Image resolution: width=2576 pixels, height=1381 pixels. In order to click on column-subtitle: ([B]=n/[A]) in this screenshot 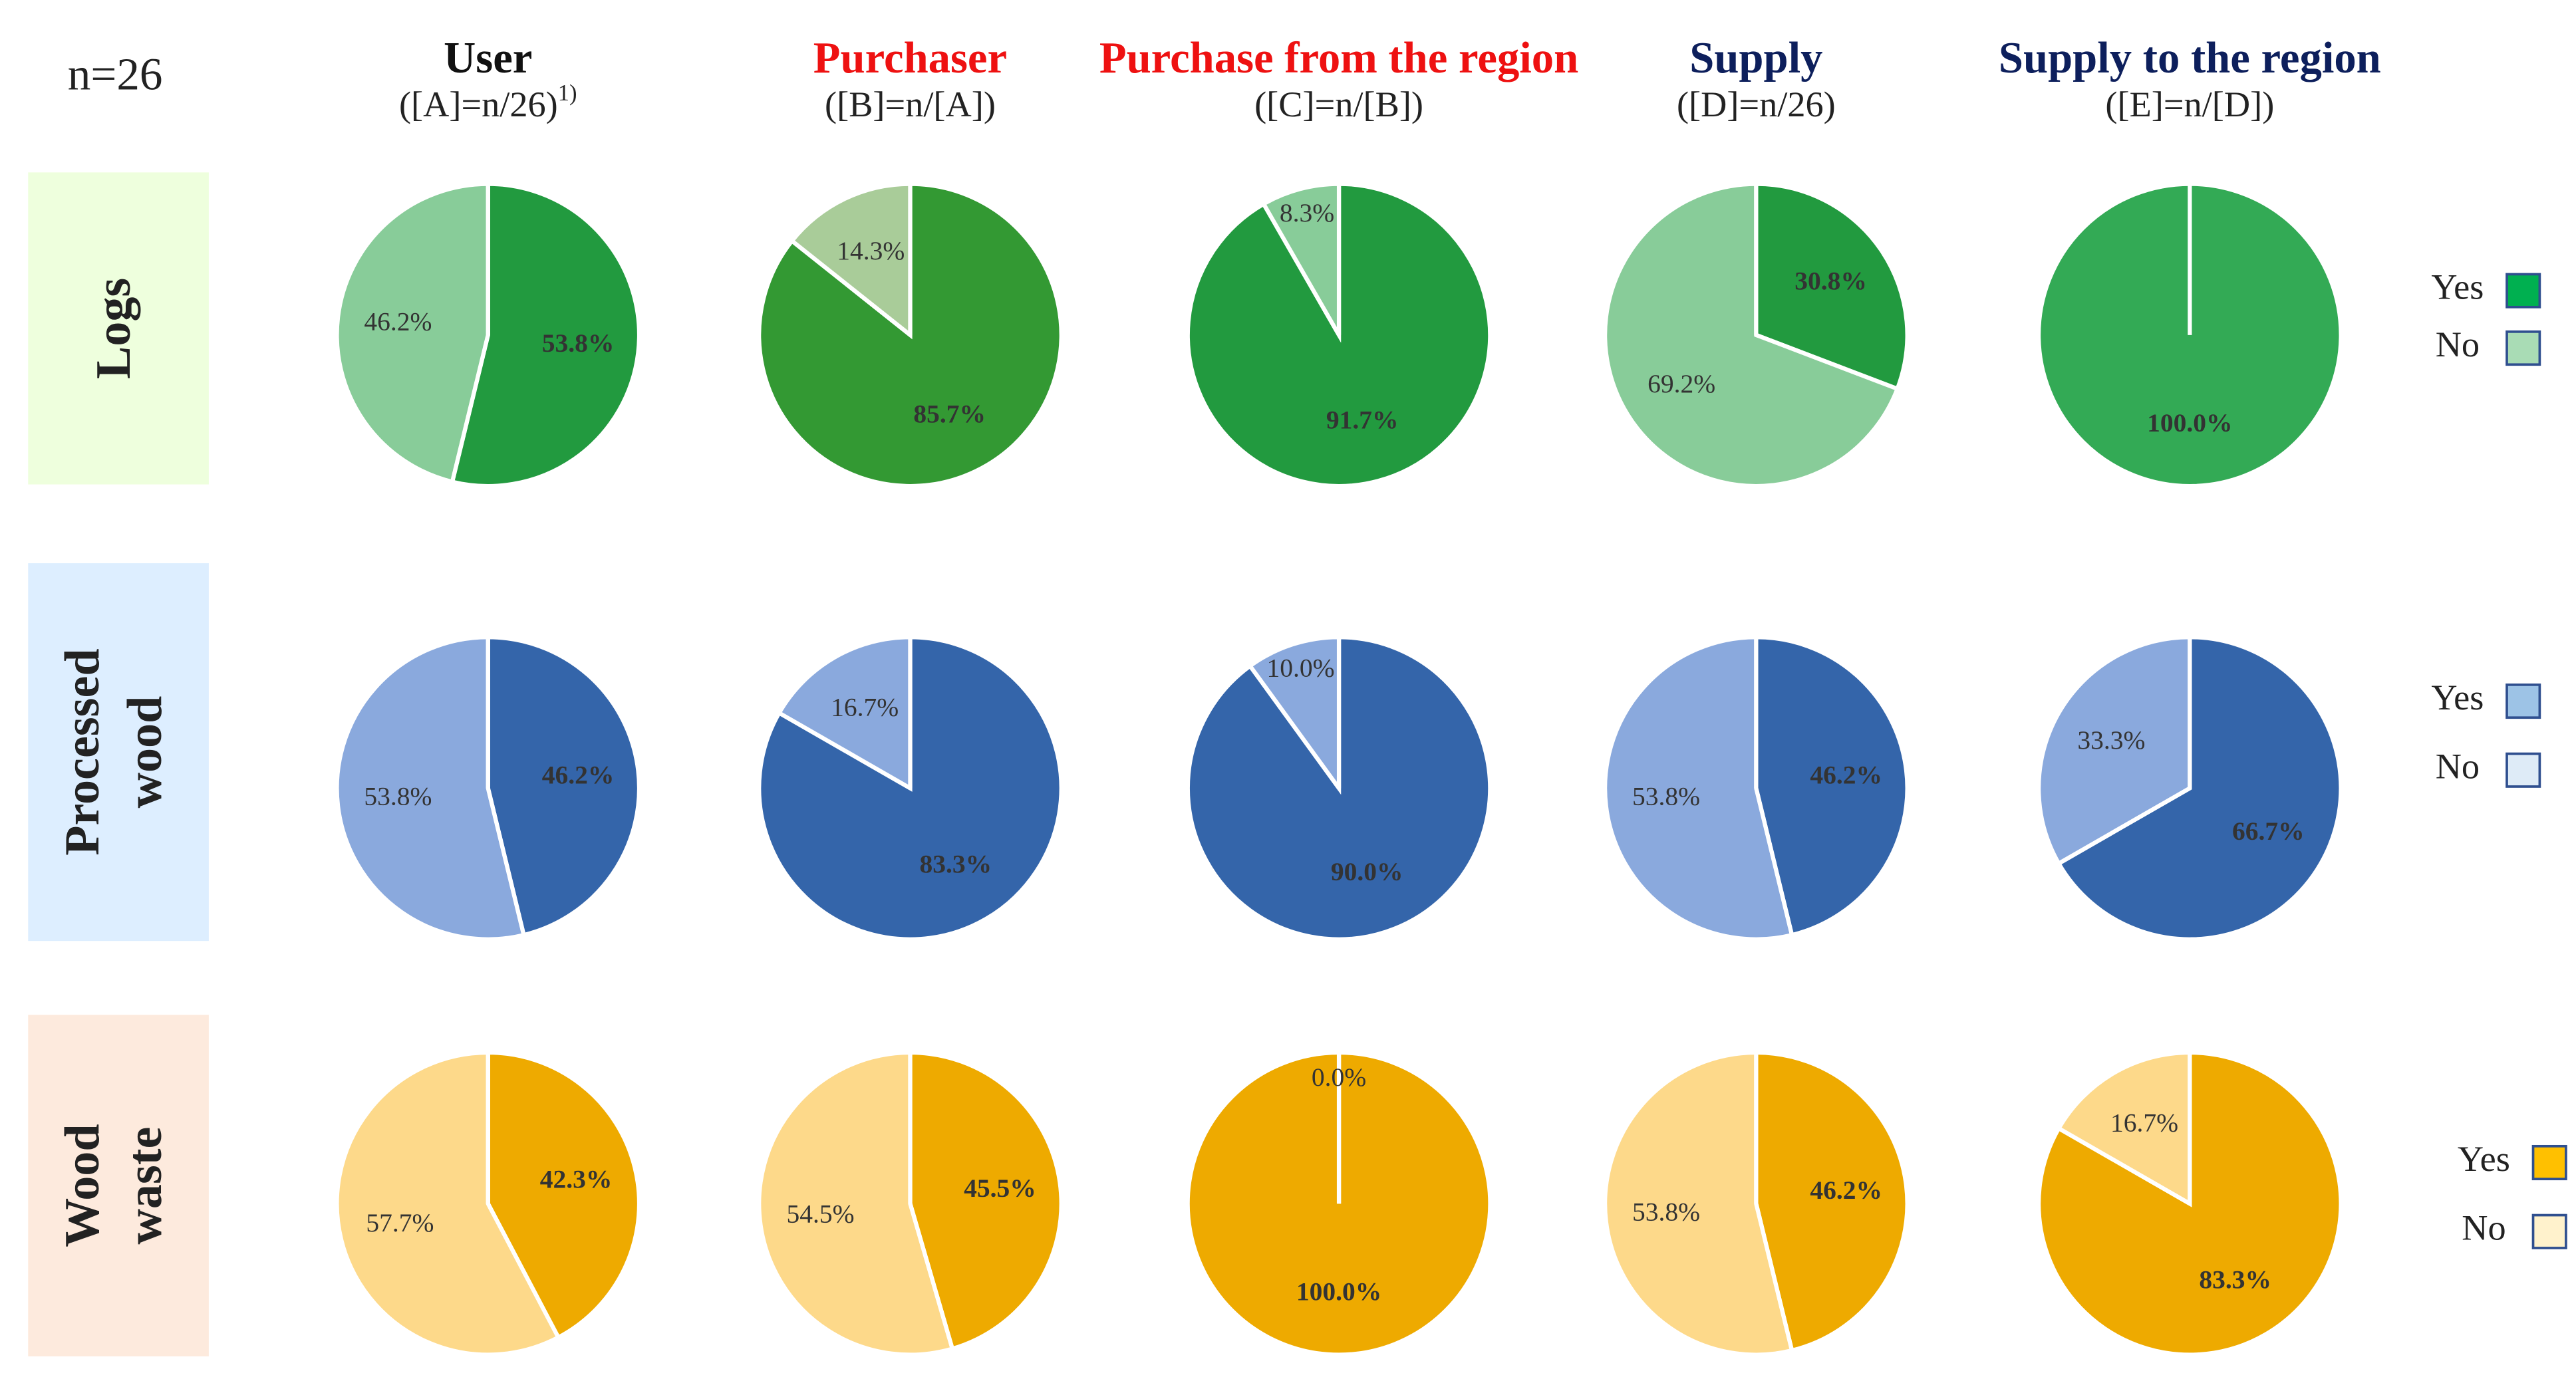, I will do `click(910, 104)`.